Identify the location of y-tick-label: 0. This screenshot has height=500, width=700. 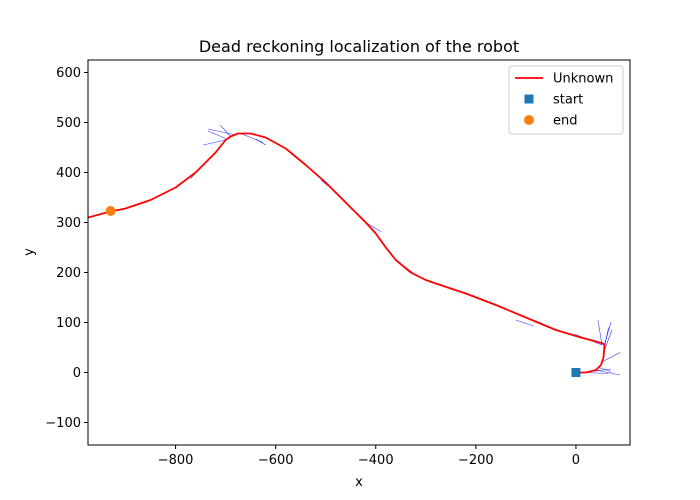
(77, 373).